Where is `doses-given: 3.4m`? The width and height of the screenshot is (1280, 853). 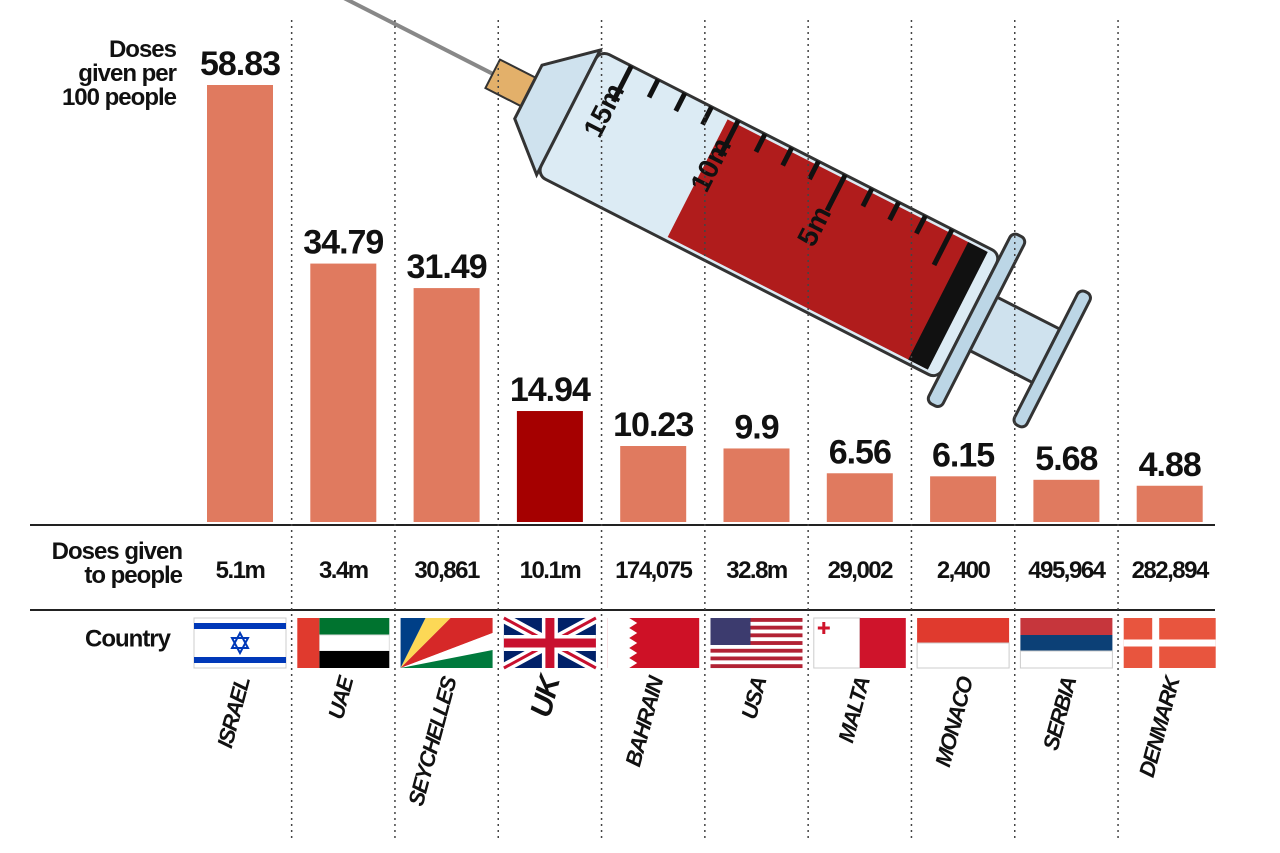
doses-given: 3.4m is located at coordinates (343, 570).